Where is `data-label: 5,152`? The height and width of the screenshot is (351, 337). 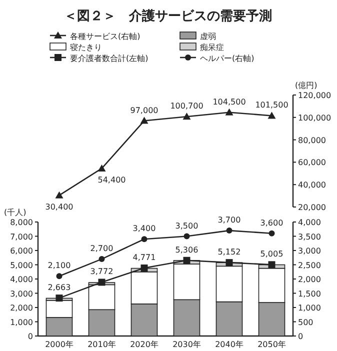
data-label: 5,152 is located at coordinates (229, 252).